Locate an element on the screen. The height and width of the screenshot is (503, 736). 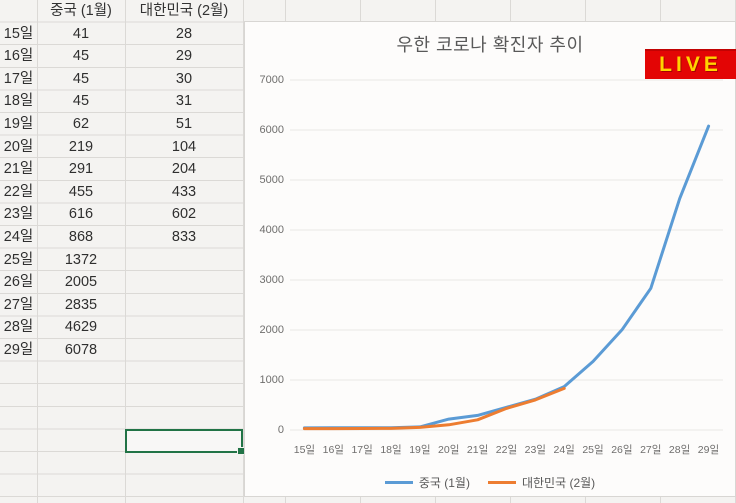
series-line is located at coordinates (434, 408).